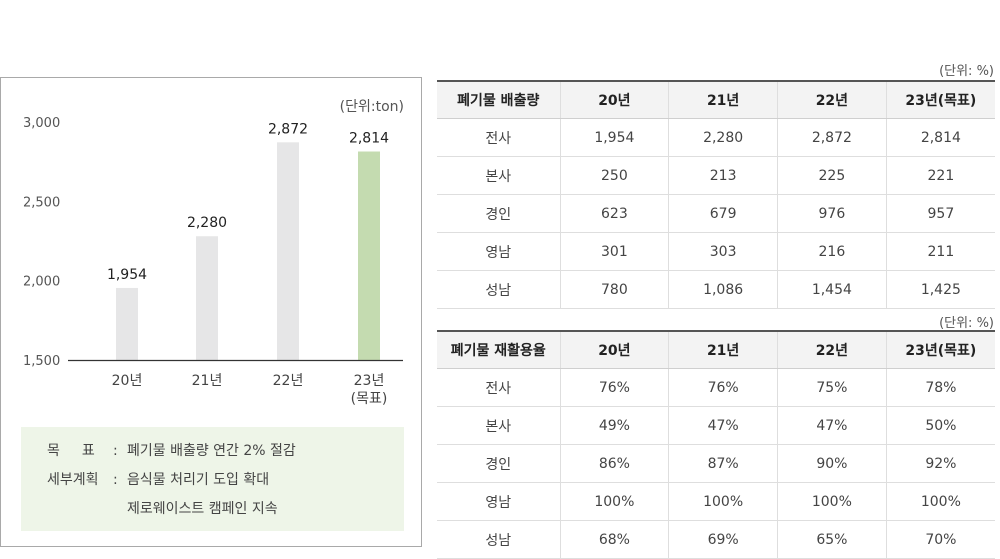 Image resolution: width=1000 pixels, height=559 pixels. I want to click on table-row: 경인 623 679 976 957, so click(716, 213).